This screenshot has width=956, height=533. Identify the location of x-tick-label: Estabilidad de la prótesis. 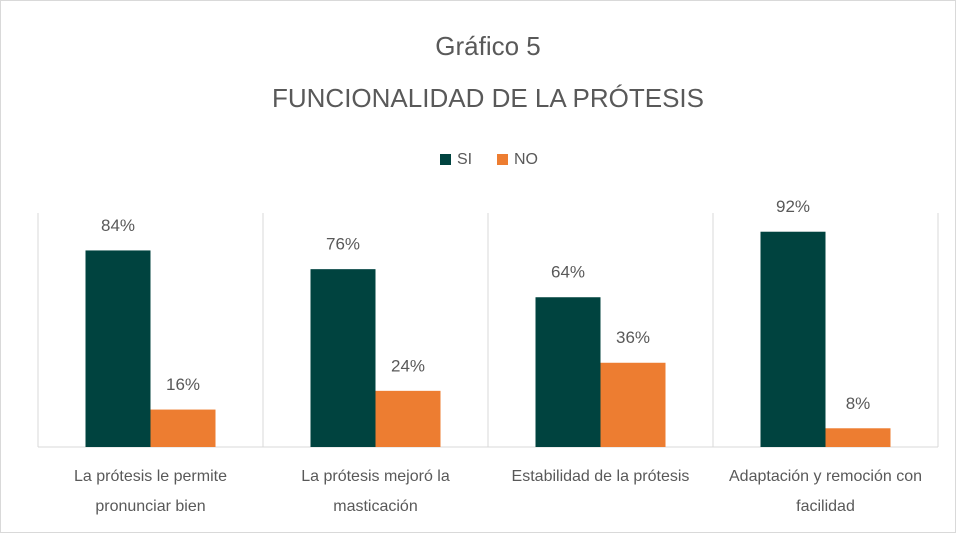
(600, 476).